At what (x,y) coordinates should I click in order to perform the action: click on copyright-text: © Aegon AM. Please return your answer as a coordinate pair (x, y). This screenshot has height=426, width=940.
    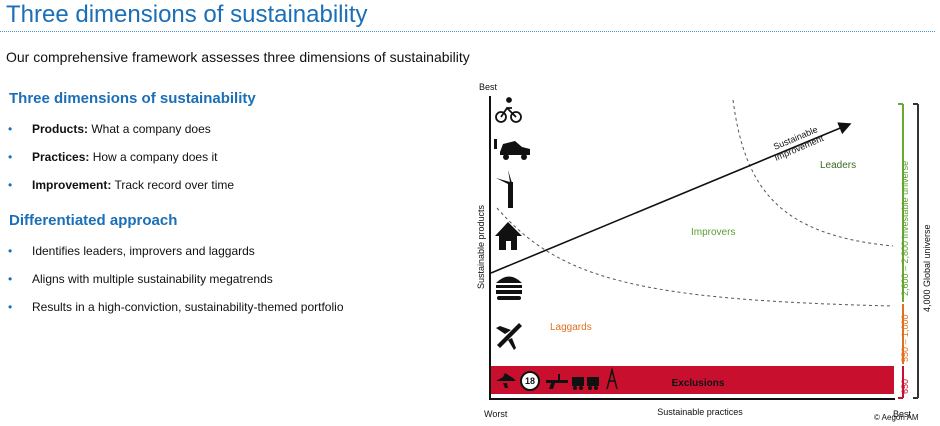
    Looking at the image, I should click on (896, 417).